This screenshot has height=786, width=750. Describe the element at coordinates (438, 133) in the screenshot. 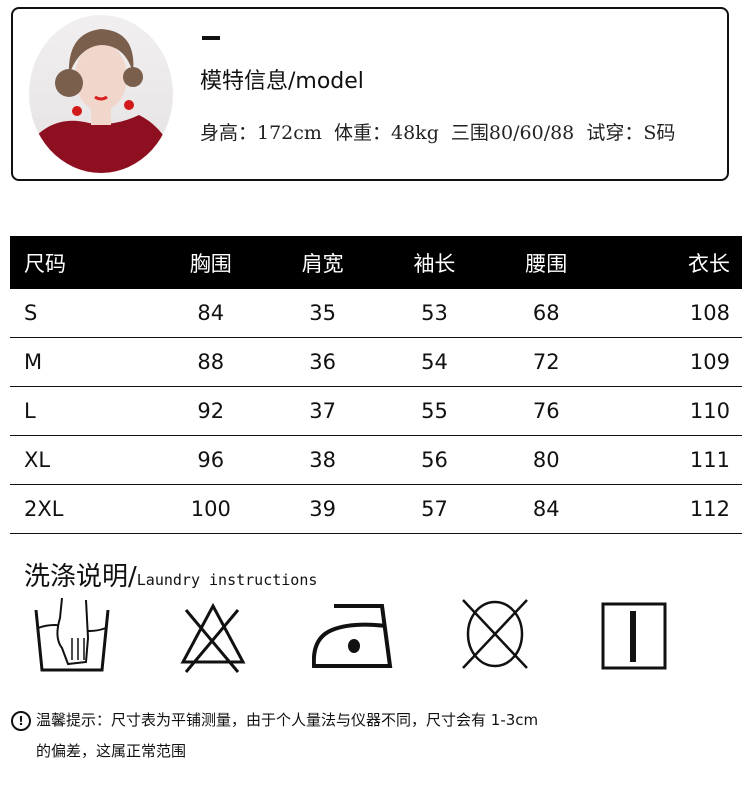

I see `model-stats: 身高：172cm 体重：48kg 三围80/60/88 试穿：S码` at that location.